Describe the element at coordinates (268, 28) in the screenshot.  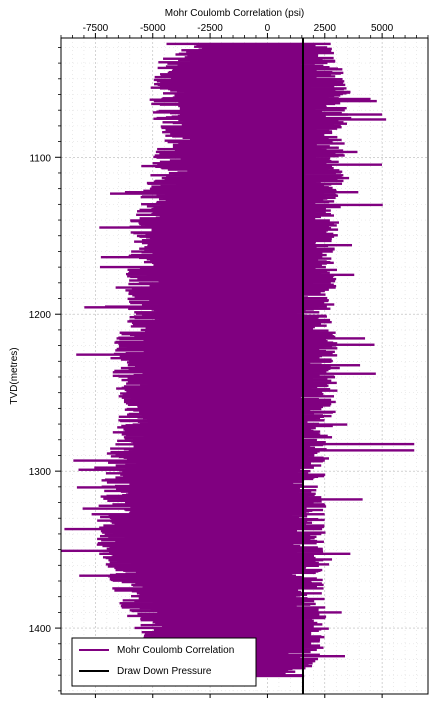
I see `x-tick-label: 0` at that location.